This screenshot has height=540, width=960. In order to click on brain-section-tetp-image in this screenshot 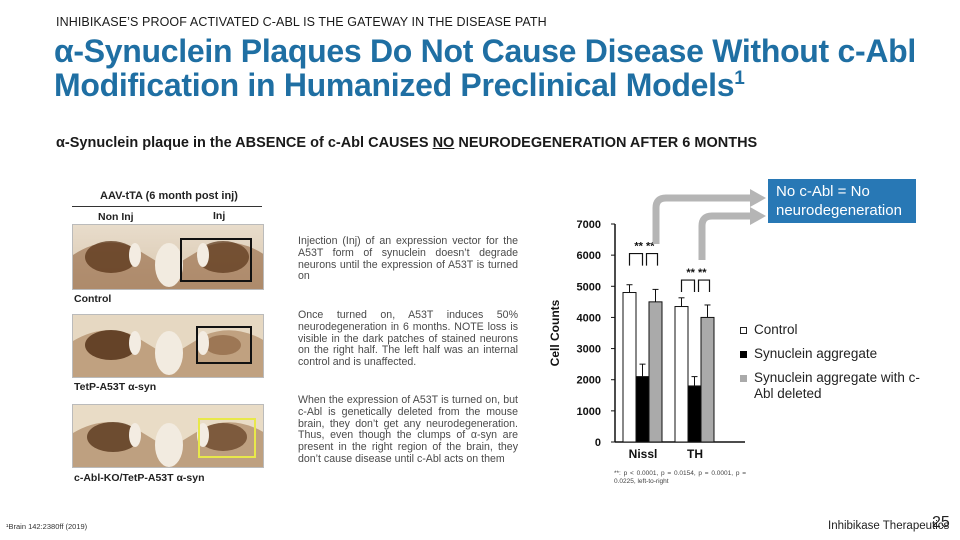, I will do `click(168, 346)`.